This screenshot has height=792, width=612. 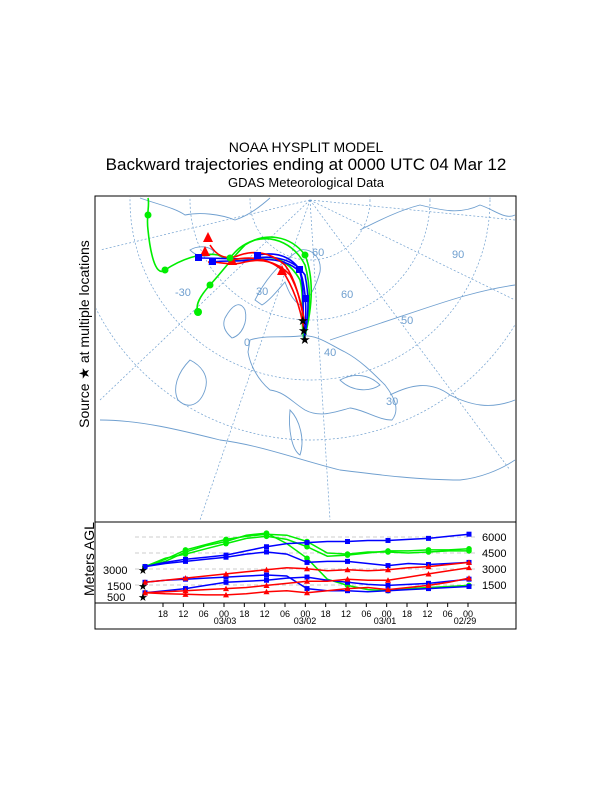 What do you see at coordinates (125, 584) in the screenshot?
I see `left-level-labels: 3000 1500 500 ★ ★ ★` at bounding box center [125, 584].